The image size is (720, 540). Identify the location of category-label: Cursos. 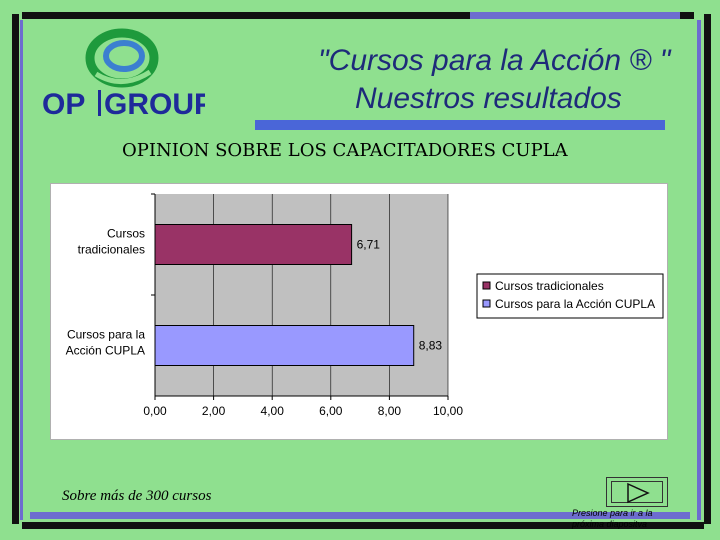
(126, 234).